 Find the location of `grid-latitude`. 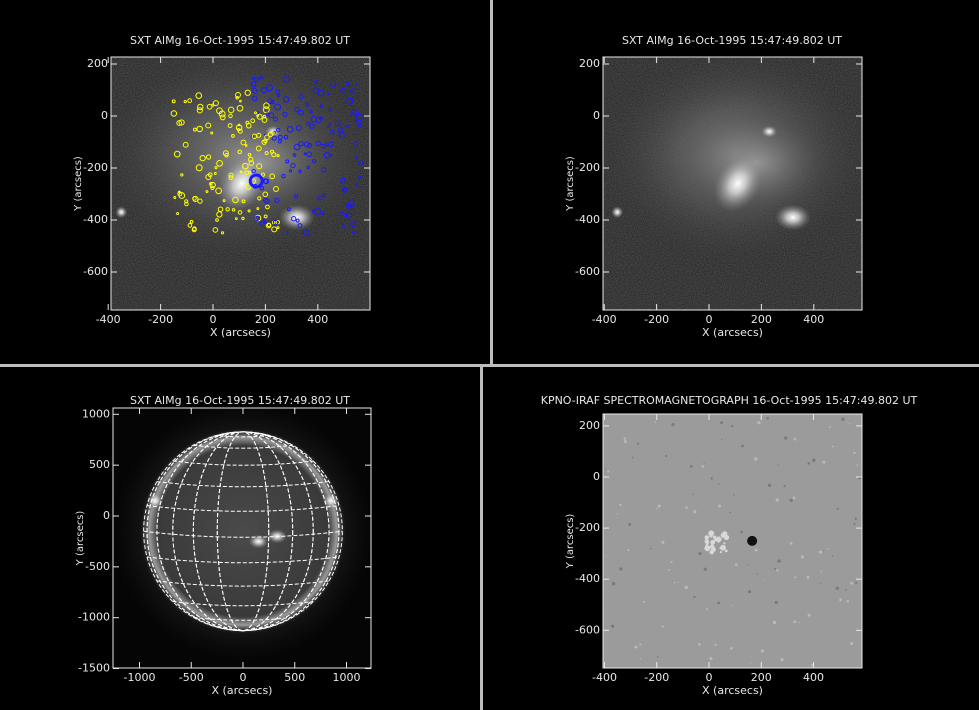

grid-latitude is located at coordinates (243, 534).